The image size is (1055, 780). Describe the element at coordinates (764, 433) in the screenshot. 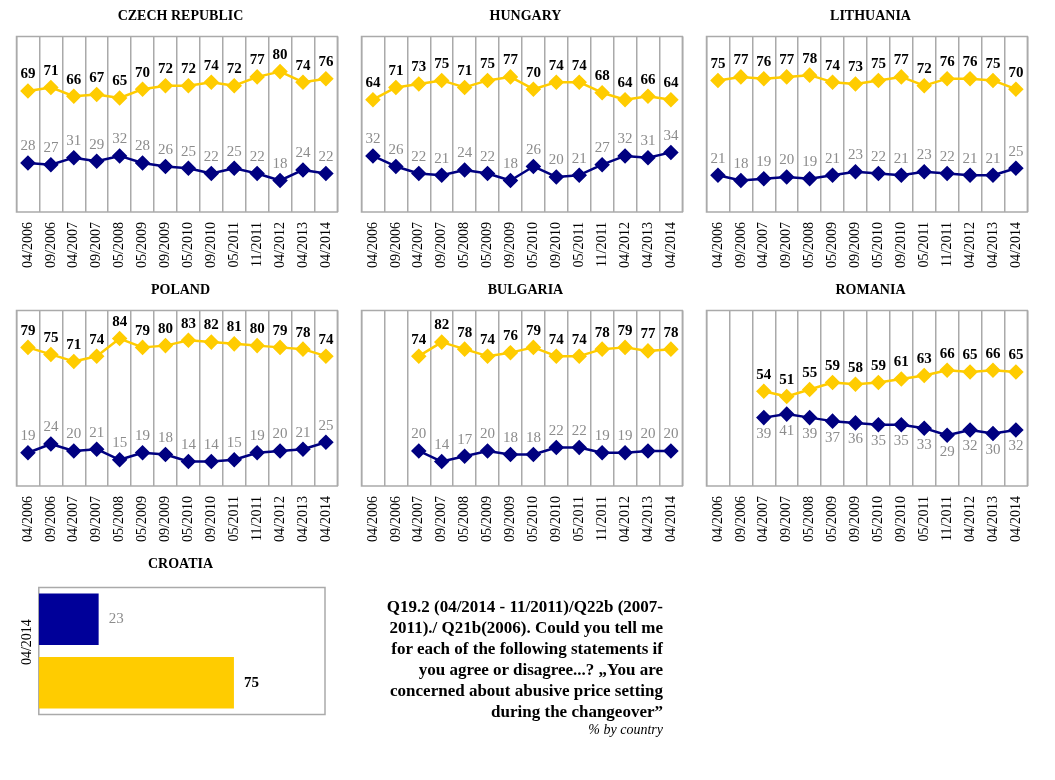

I see `data-label: 39` at that location.